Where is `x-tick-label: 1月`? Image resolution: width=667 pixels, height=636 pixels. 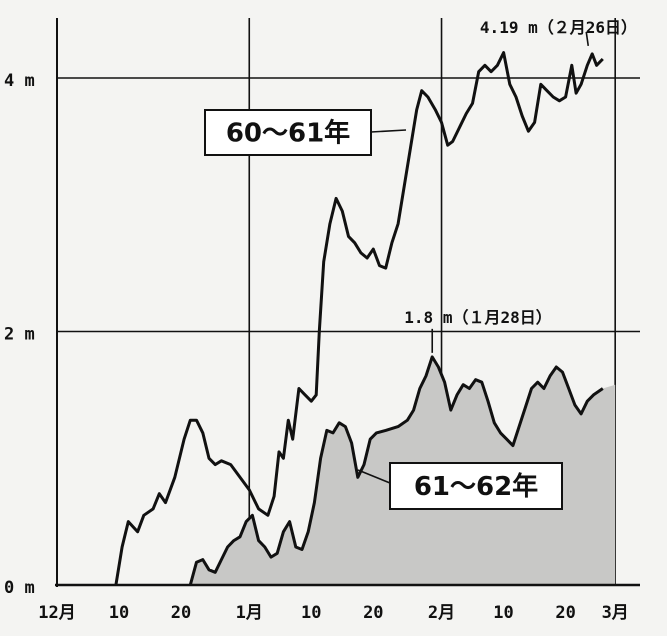
x-tick-label: 1月 is located at coordinates (249, 613).